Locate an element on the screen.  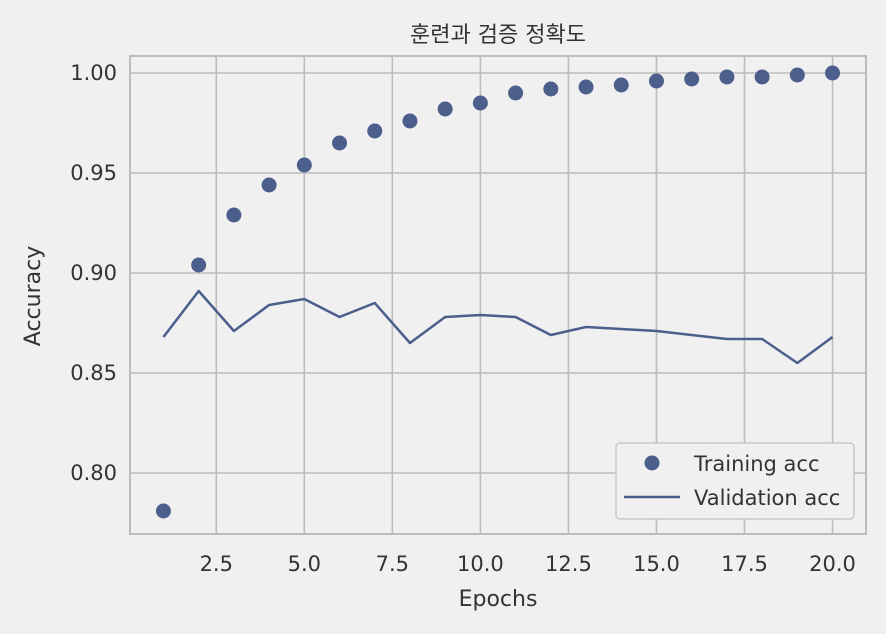
legend-label-training: Training acc is located at coordinates (756, 464).